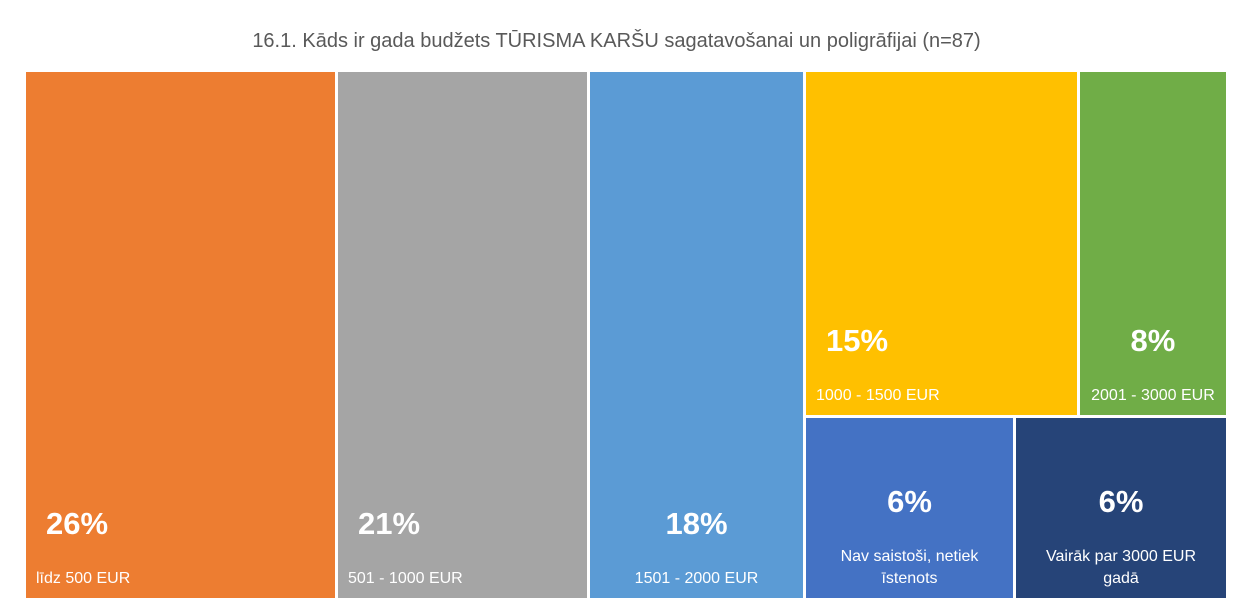 The width and height of the screenshot is (1233, 606). I want to click on category-label: 501 - 1000 EUR, so click(405, 578).